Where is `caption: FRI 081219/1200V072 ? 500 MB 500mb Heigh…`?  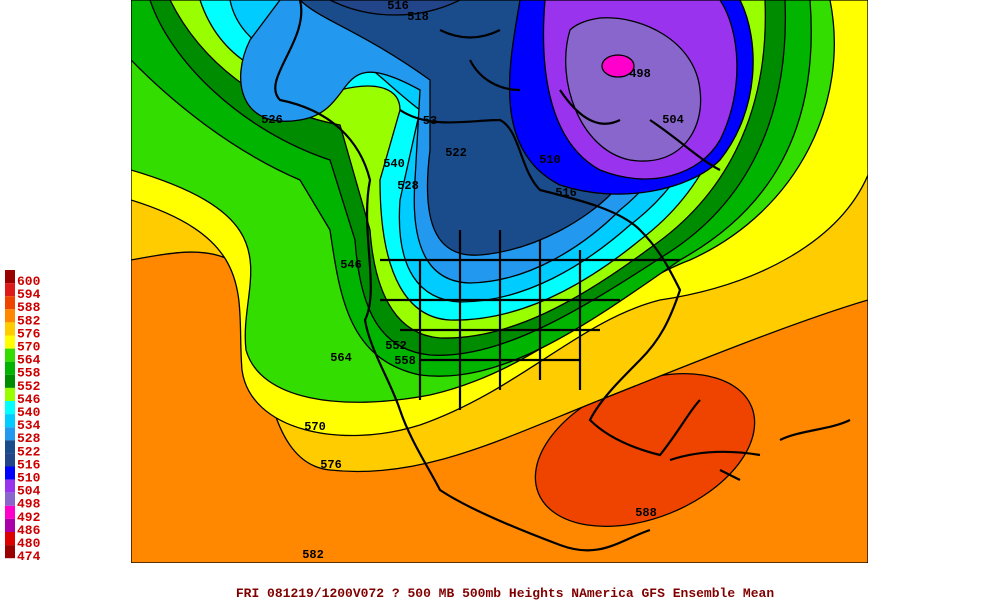
caption: FRI 081219/1200V072 ? 500 MB 500mb Heigh… is located at coordinates (505, 593).